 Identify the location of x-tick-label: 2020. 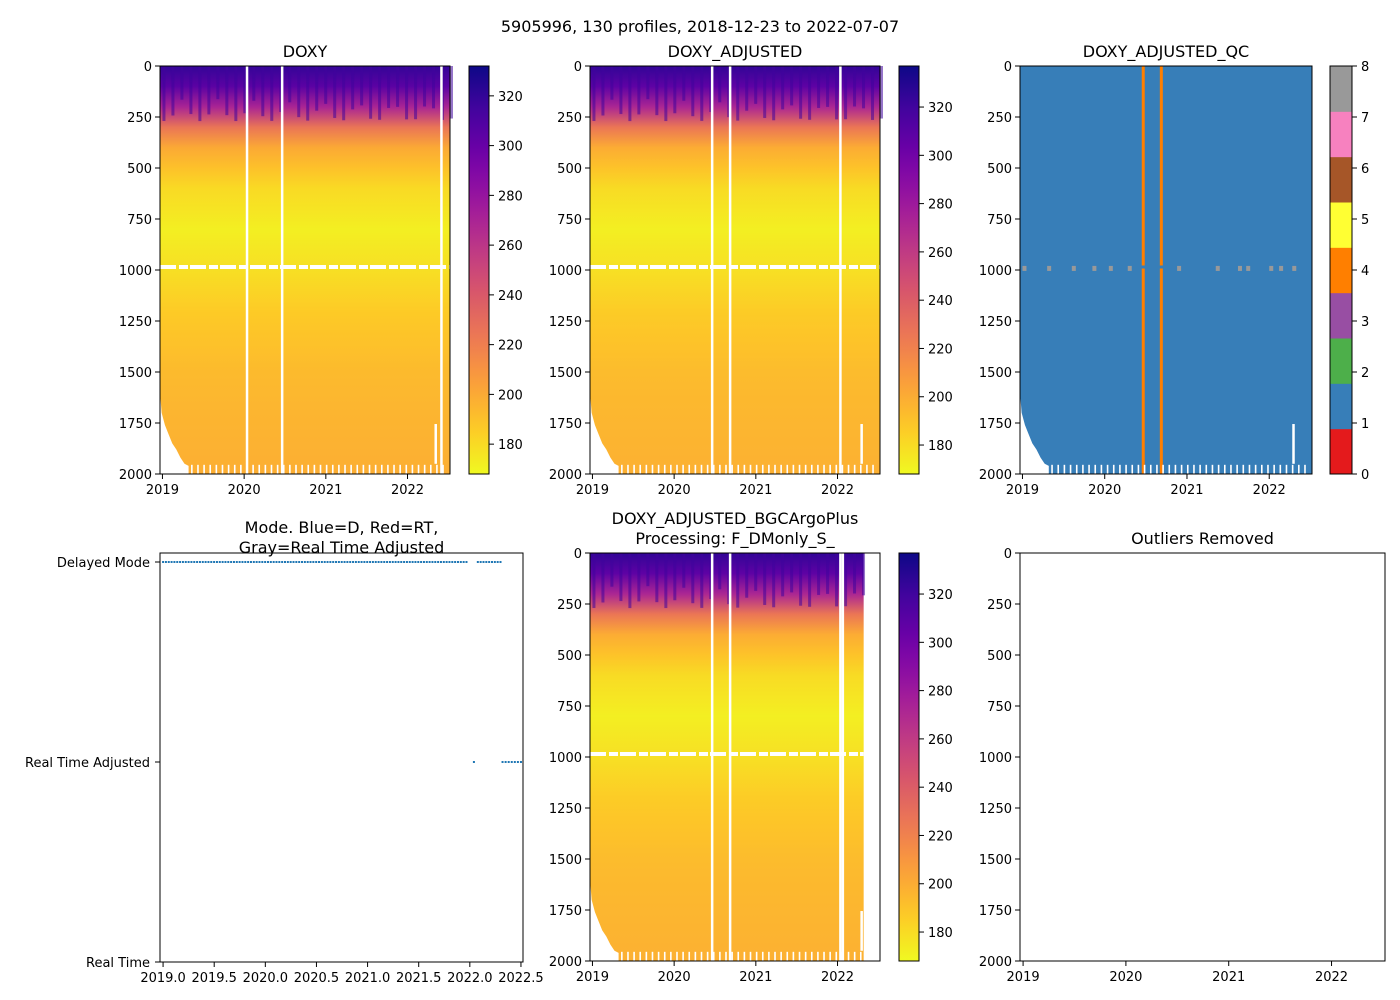
(244, 490).